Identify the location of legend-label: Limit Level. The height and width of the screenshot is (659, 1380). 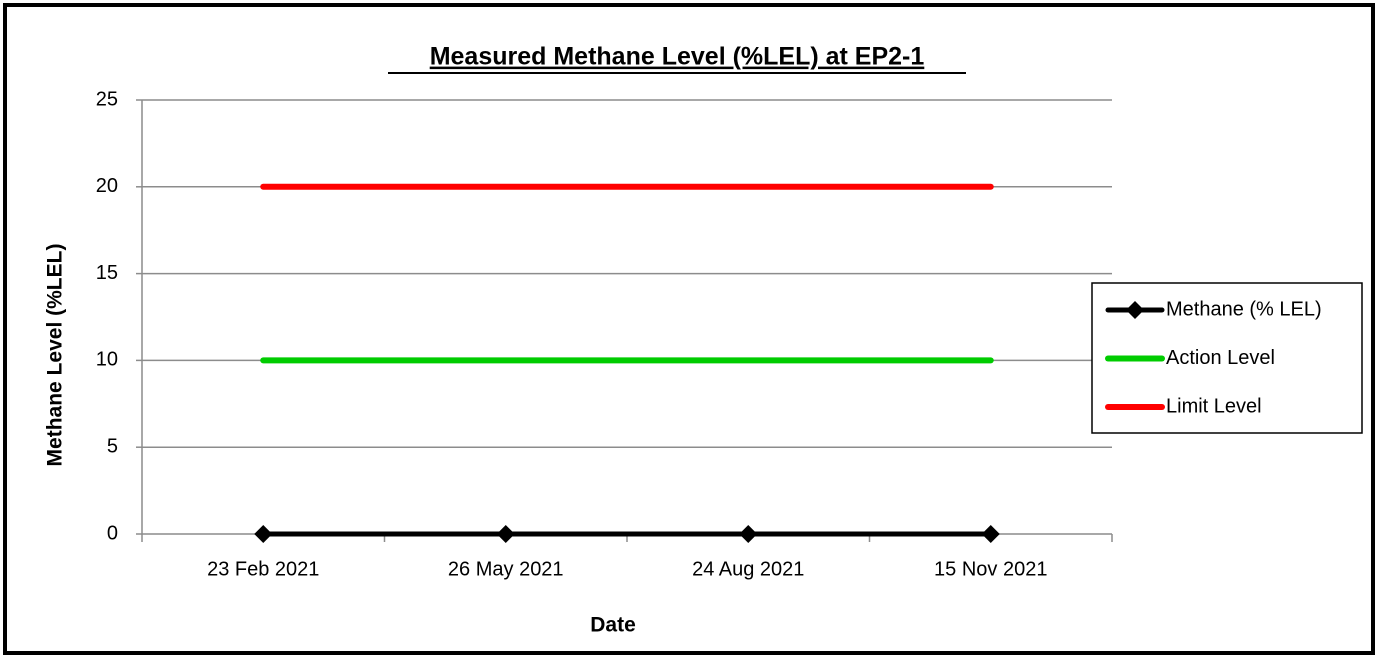
(1214, 406).